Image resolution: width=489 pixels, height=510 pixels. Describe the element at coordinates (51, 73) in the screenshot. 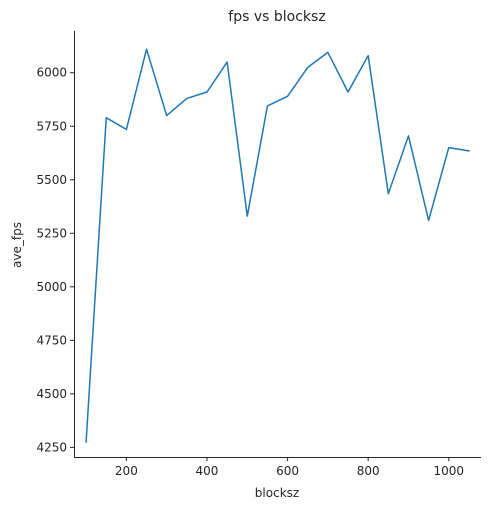

I see `y-tick-label: 6000` at that location.